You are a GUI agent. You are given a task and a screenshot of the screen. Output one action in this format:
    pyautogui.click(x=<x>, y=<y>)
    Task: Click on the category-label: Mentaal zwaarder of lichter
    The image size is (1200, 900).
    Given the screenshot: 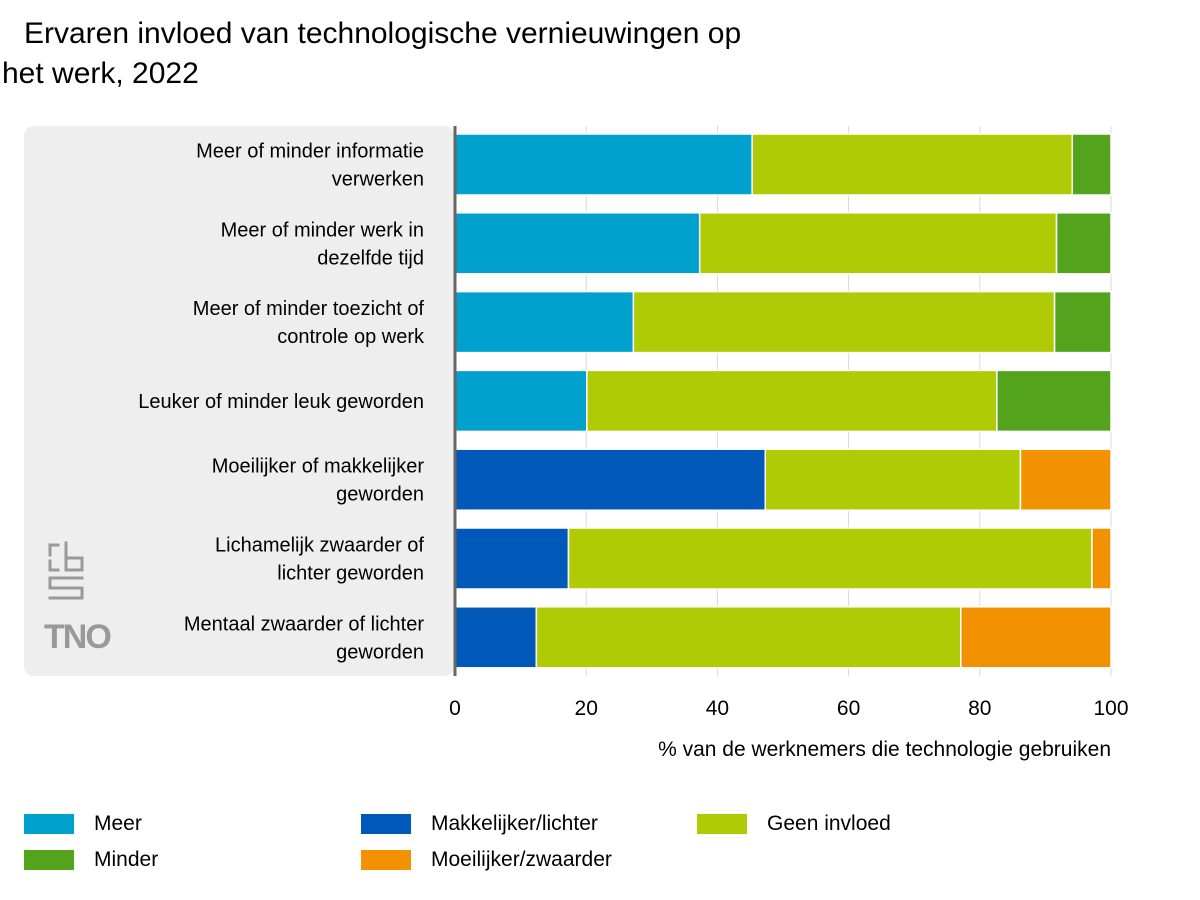 What is the action you would take?
    pyautogui.click(x=304, y=624)
    